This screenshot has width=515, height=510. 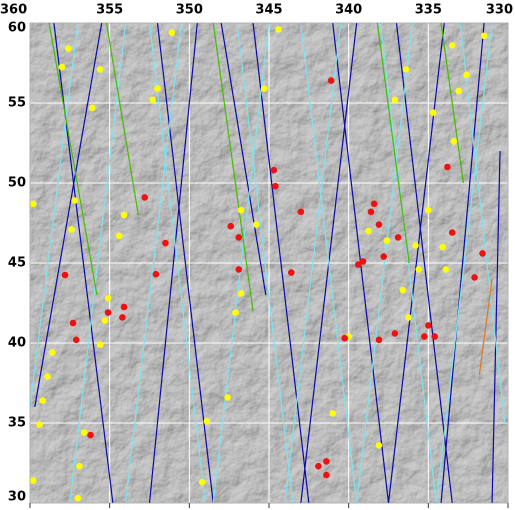 I want to click on y-tick-label: 60, so click(x=17, y=28).